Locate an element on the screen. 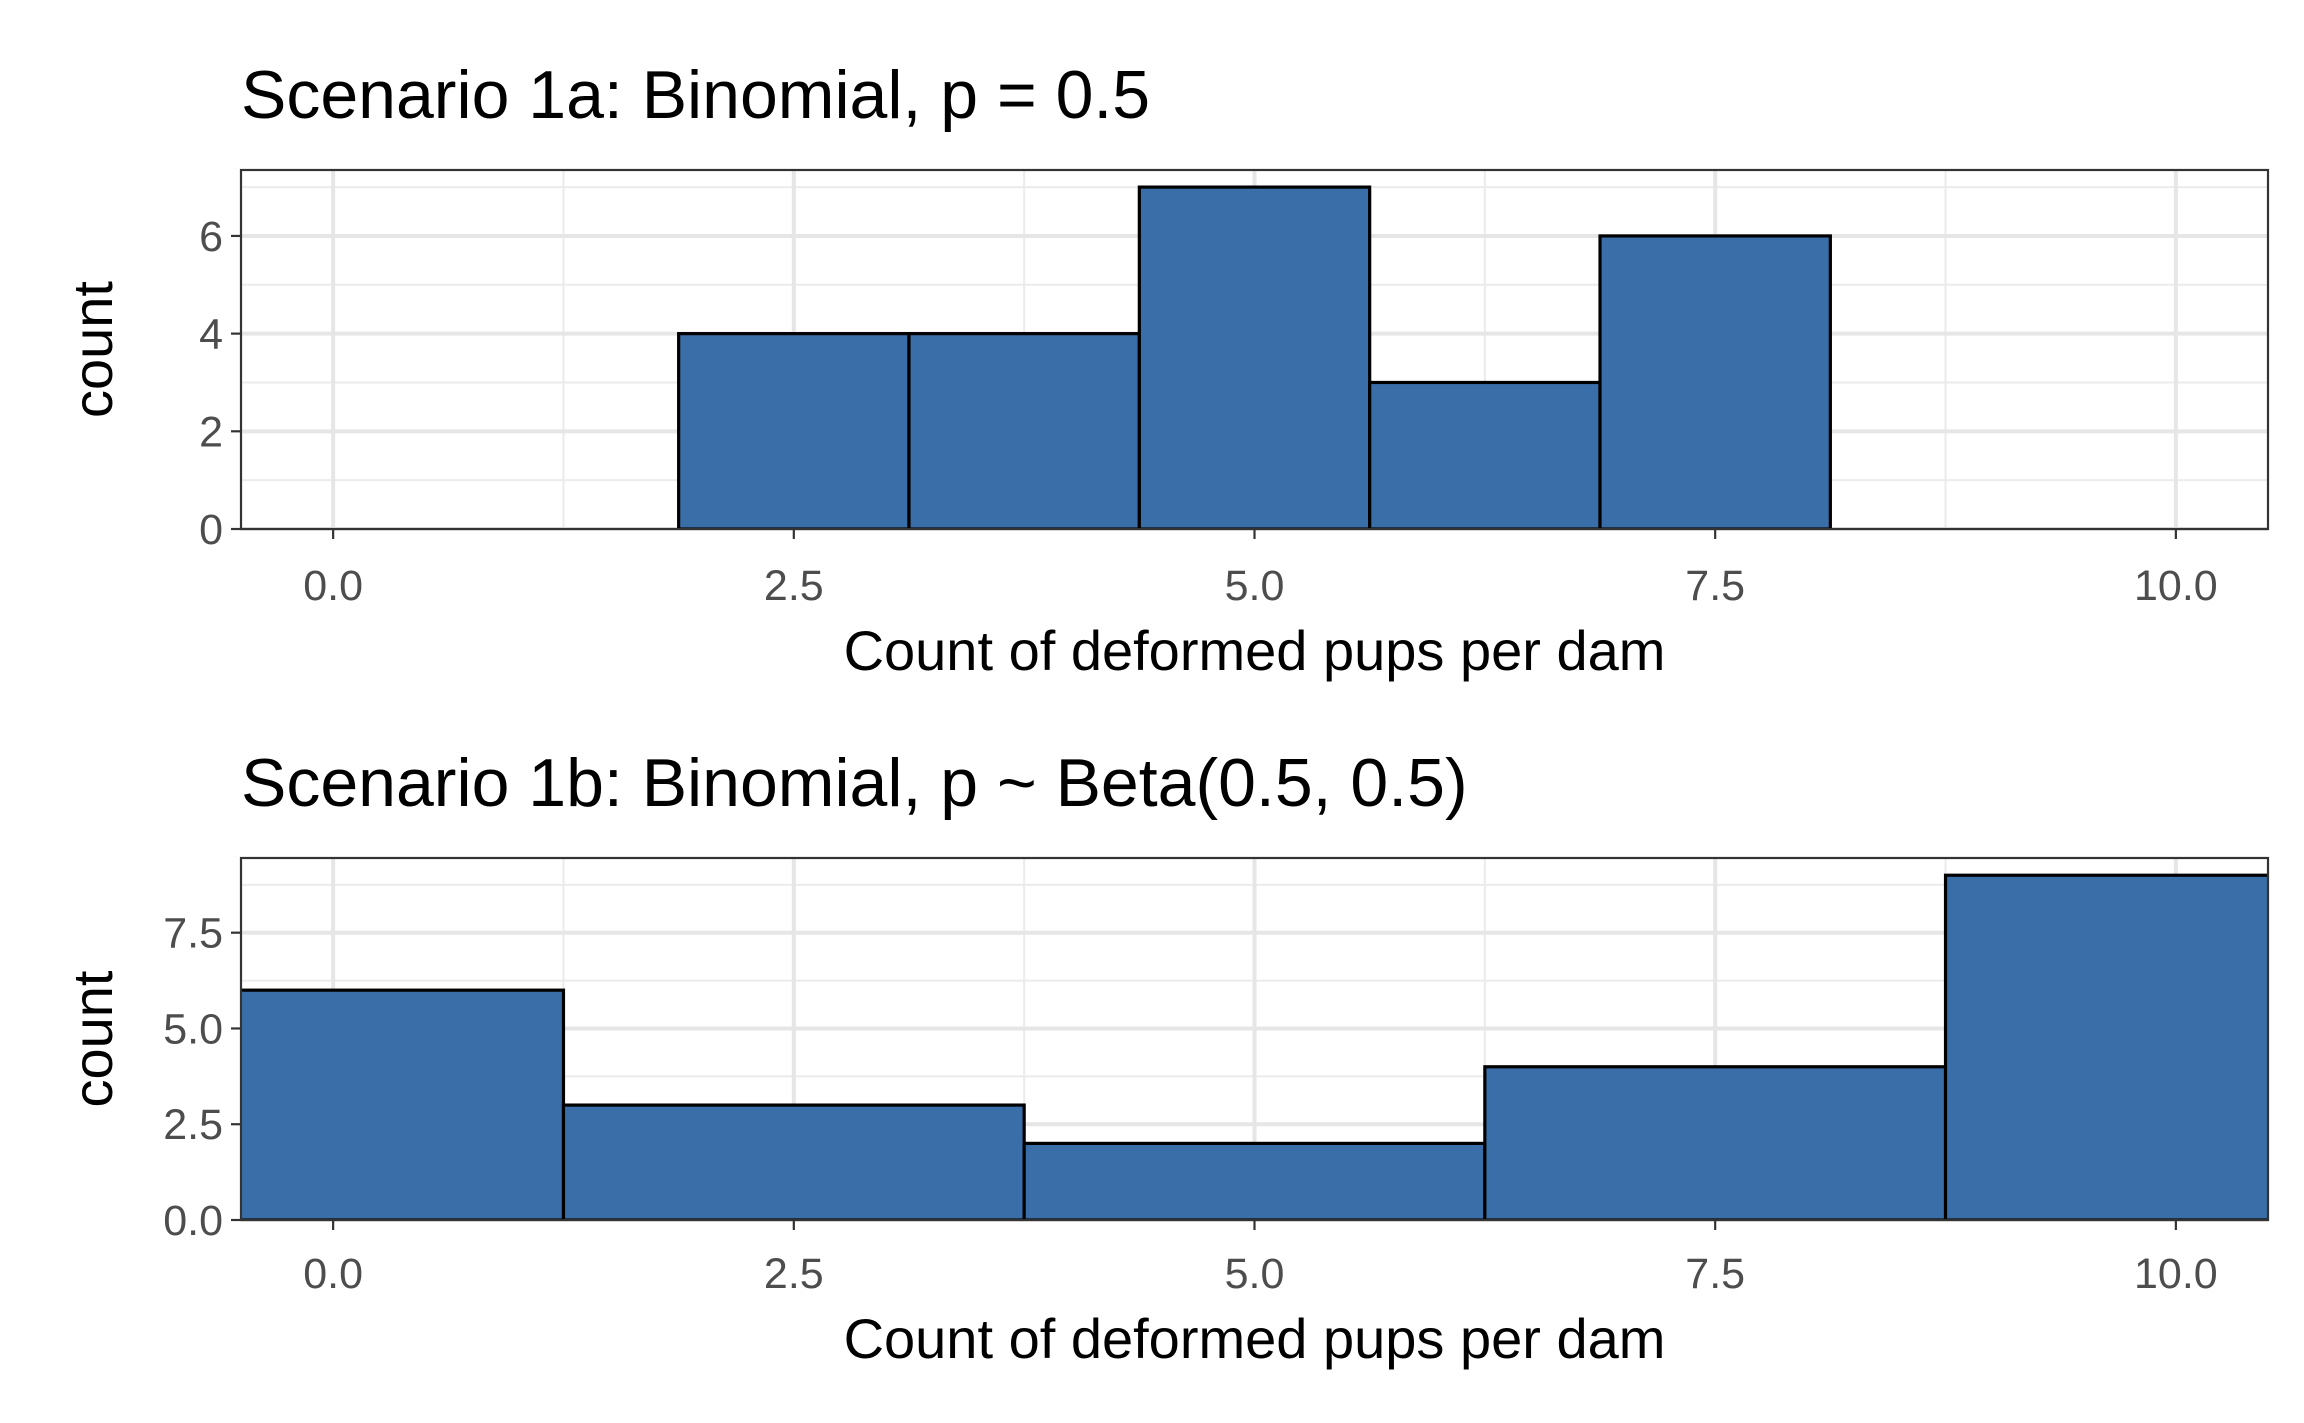  y-tick-label: 2.5 is located at coordinates (193, 1125).